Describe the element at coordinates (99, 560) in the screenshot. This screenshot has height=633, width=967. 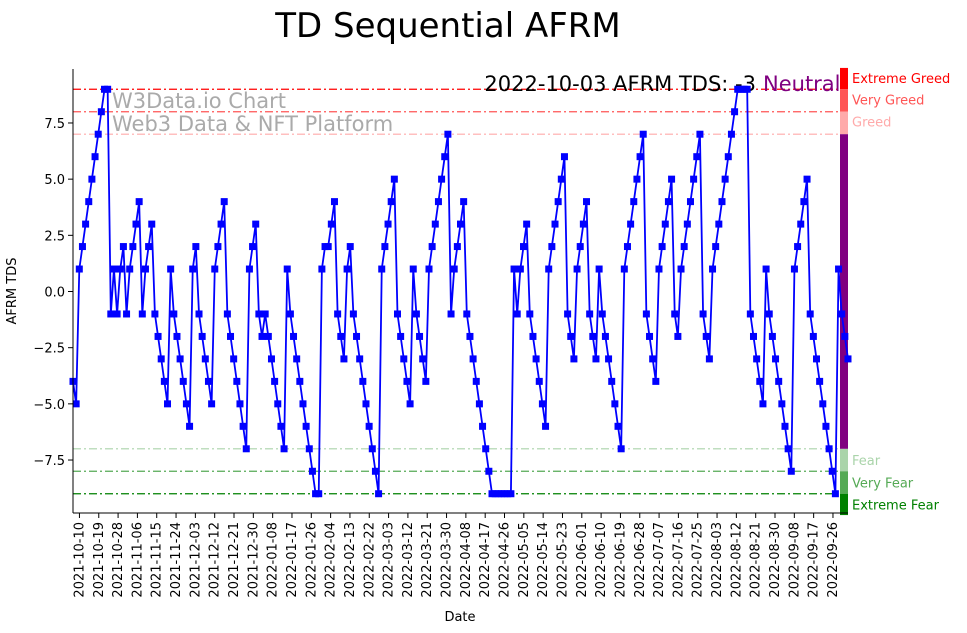
I see `x-tick-label: 2021-10-19` at that location.